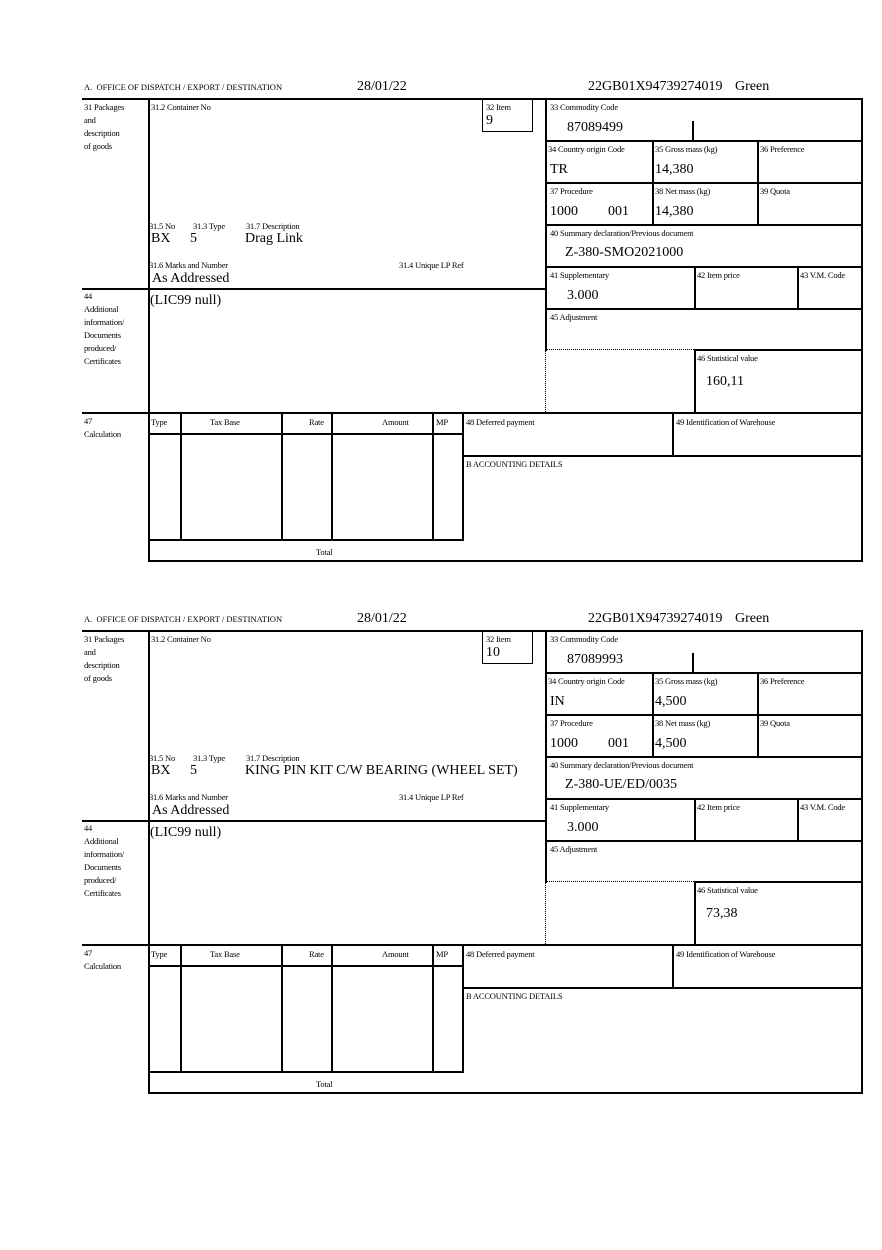  I want to click on net-mass: 14,380, so click(674, 211).